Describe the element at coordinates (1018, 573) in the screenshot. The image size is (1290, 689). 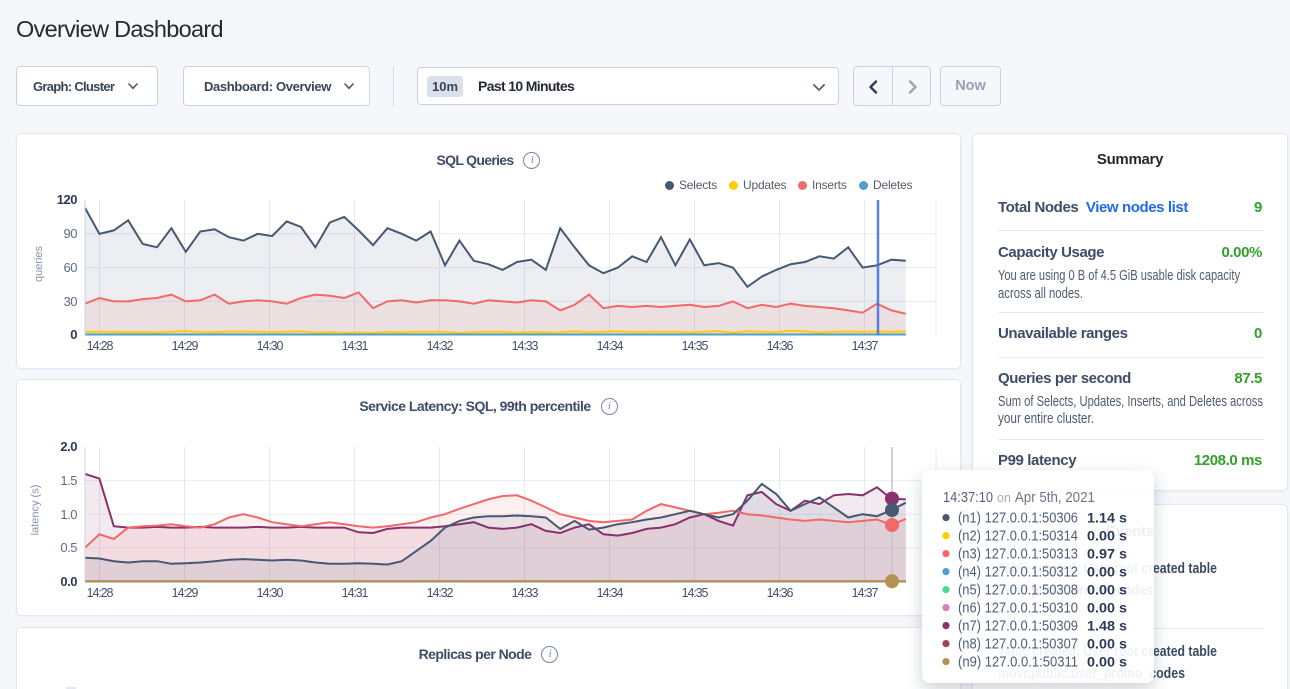
I see `svg-text: (n4) 127.0.0.1:50312` at that location.